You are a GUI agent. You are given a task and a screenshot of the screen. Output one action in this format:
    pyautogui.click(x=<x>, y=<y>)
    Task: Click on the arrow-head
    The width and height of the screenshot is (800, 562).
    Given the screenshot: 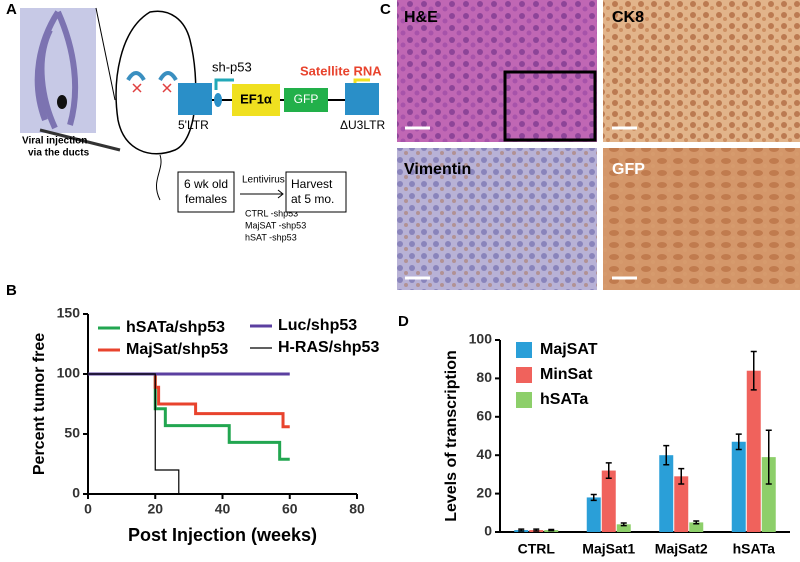 What is the action you would take?
    pyautogui.click(x=280, y=194)
    